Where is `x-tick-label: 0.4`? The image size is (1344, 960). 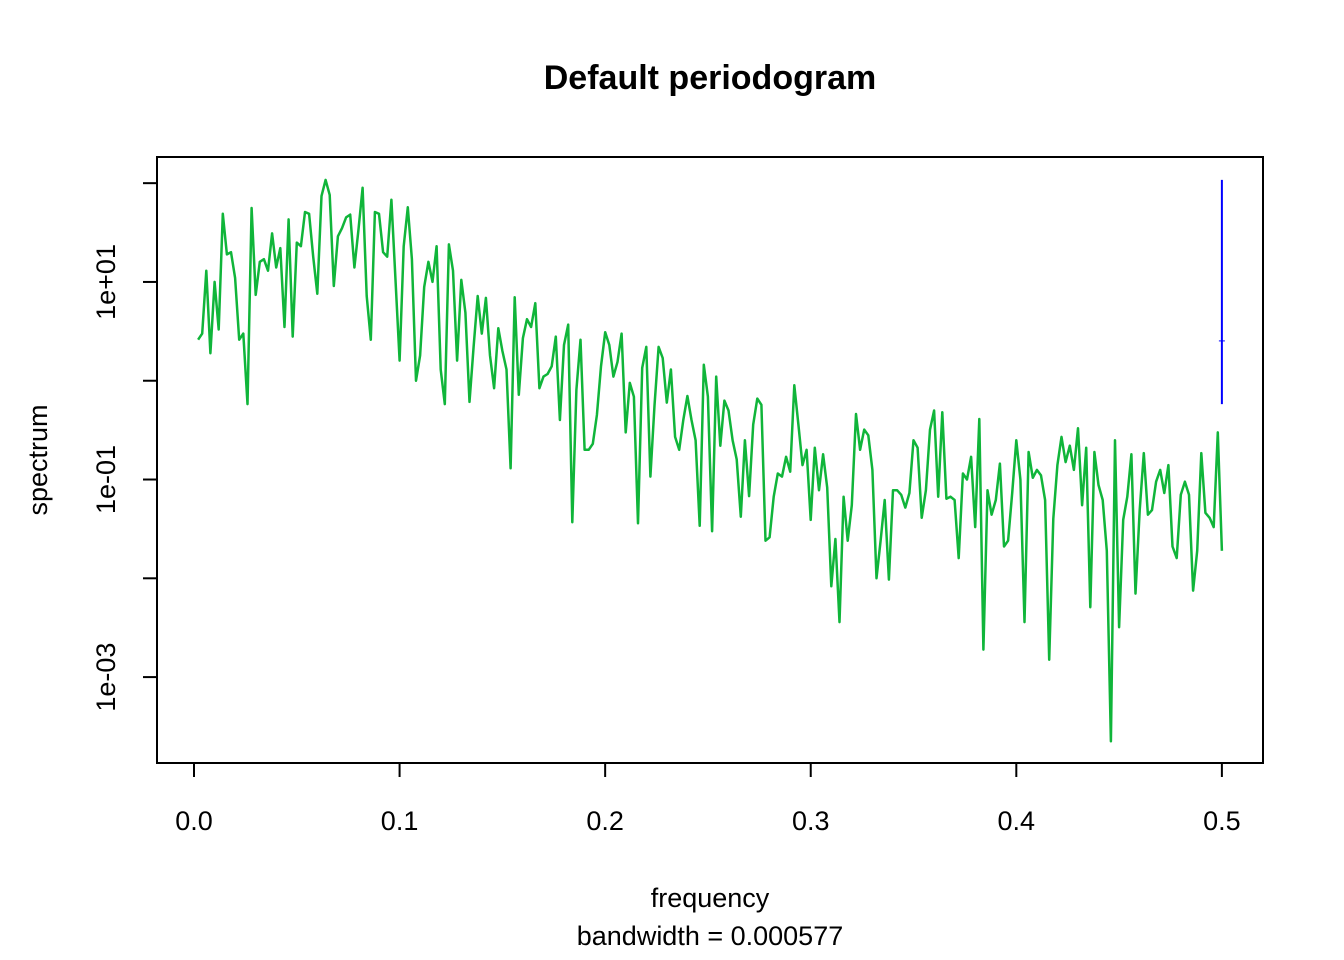
x-tick-label: 0.4 is located at coordinates (1017, 821).